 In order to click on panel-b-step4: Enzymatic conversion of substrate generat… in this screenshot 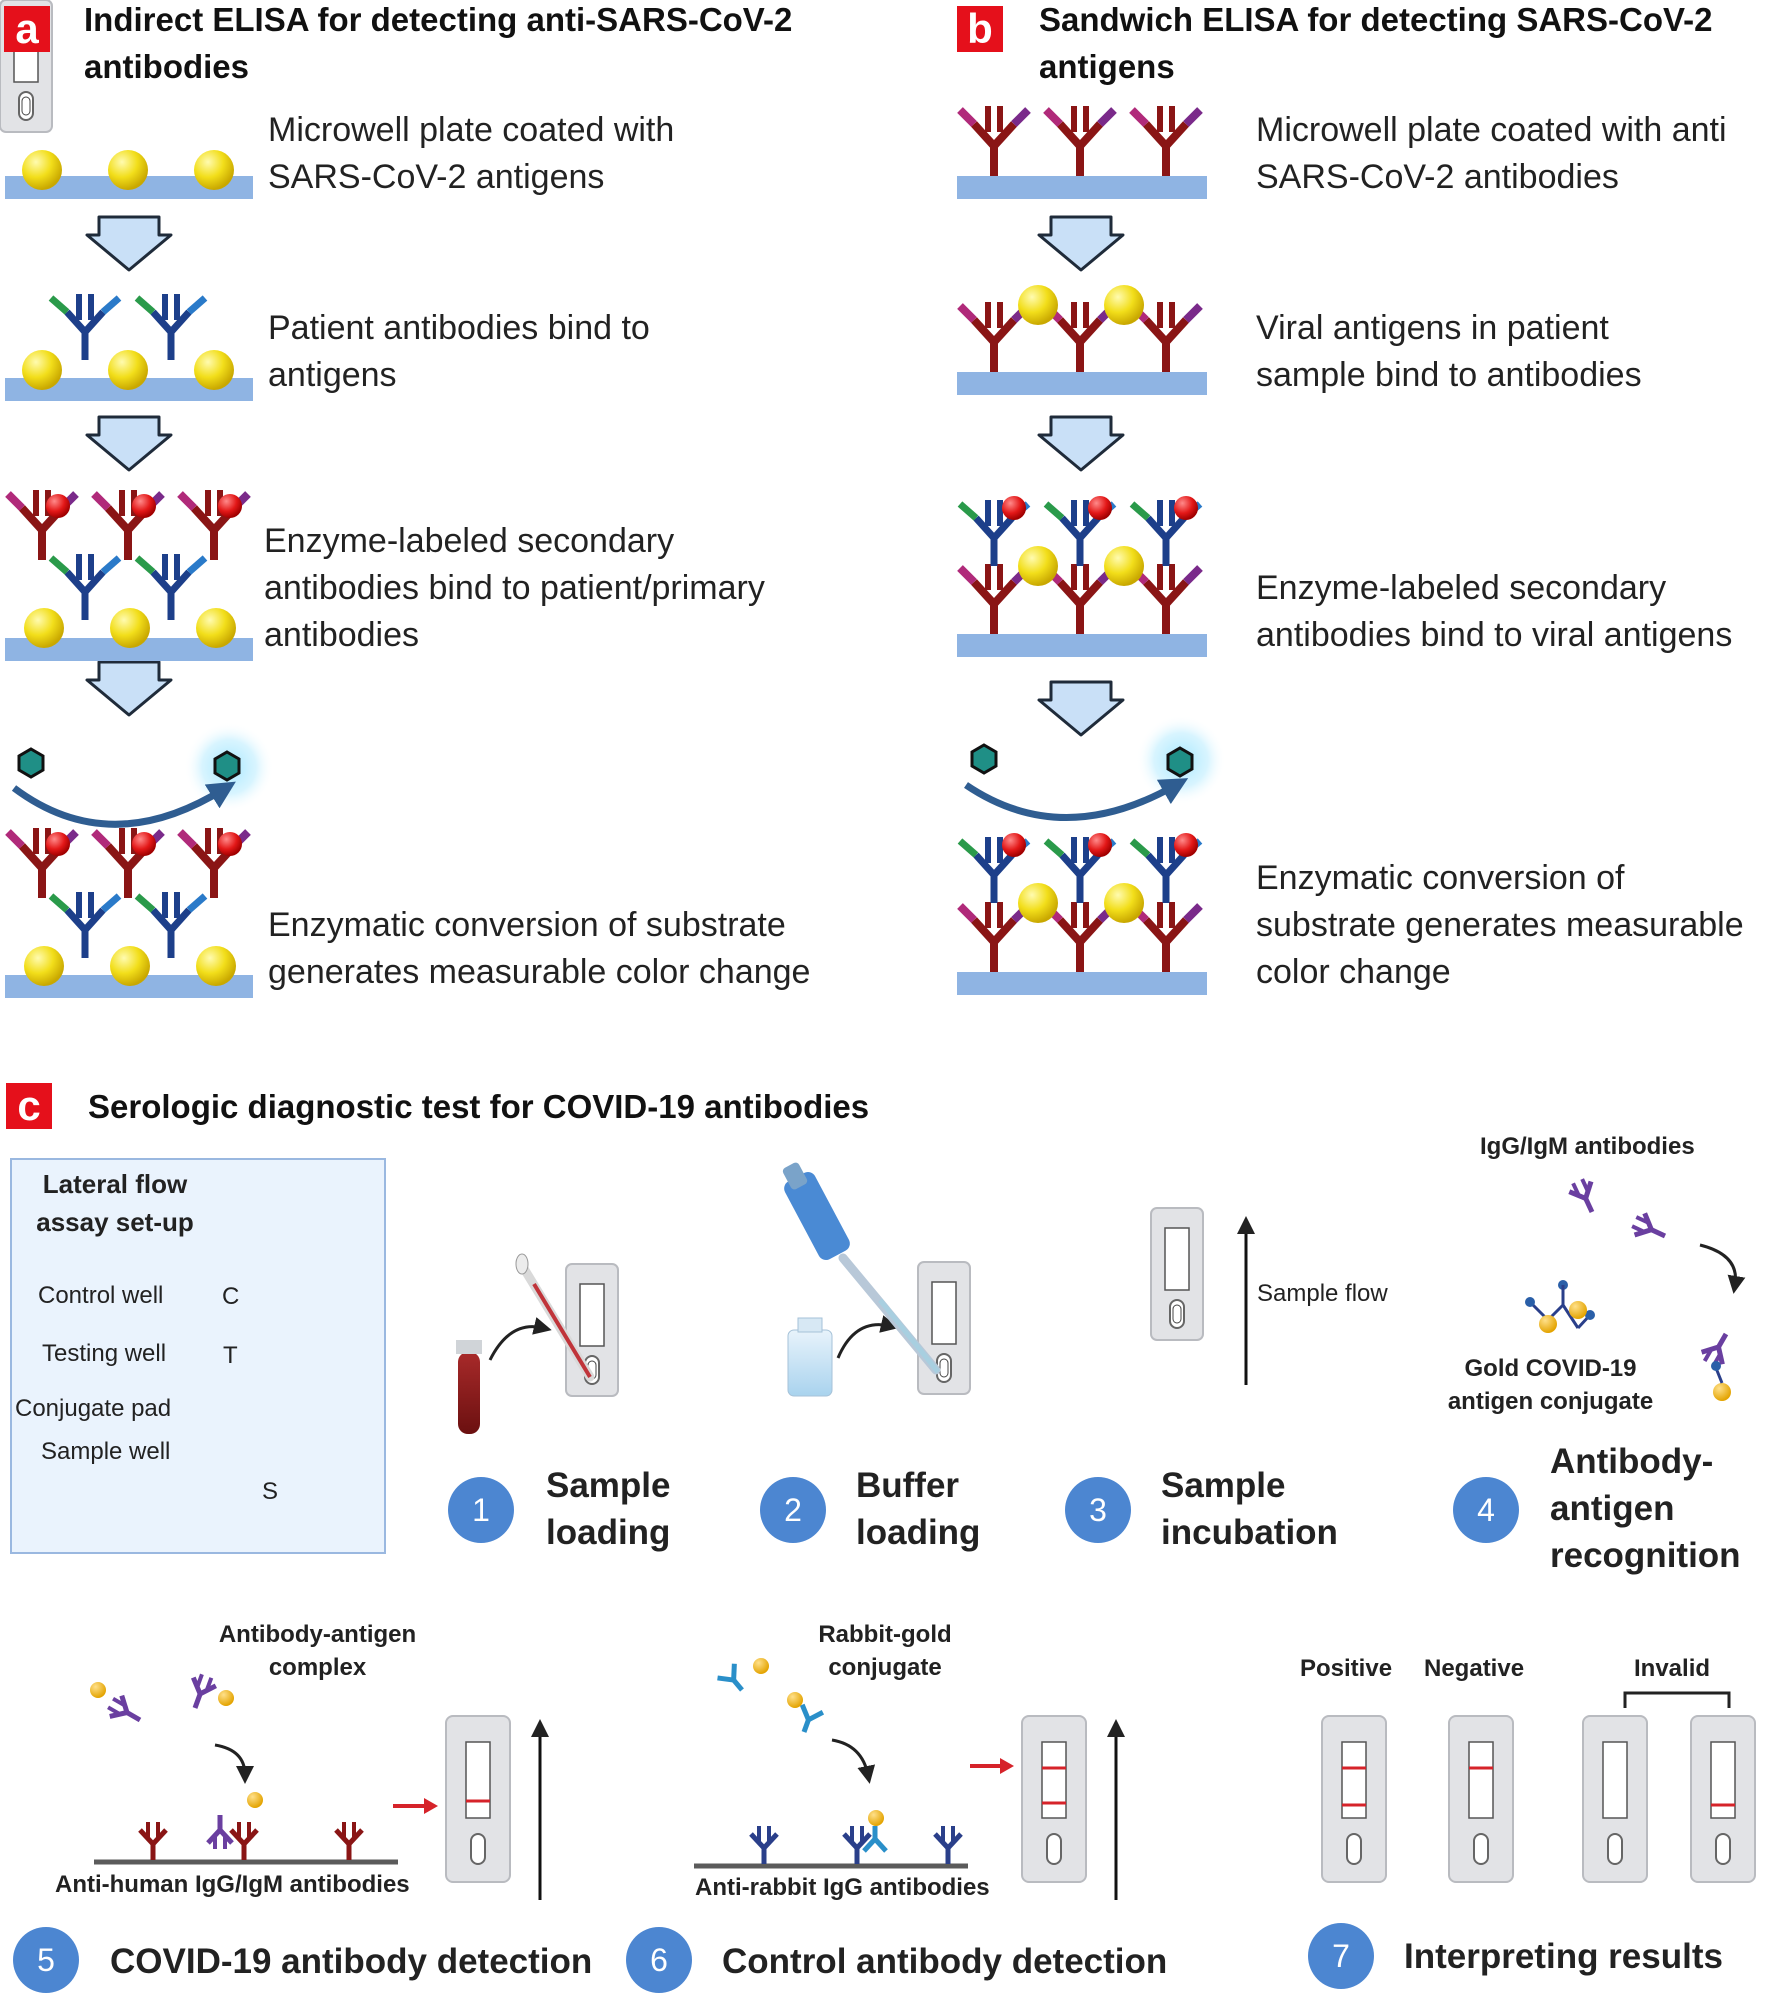, I will do `click(1500, 925)`.